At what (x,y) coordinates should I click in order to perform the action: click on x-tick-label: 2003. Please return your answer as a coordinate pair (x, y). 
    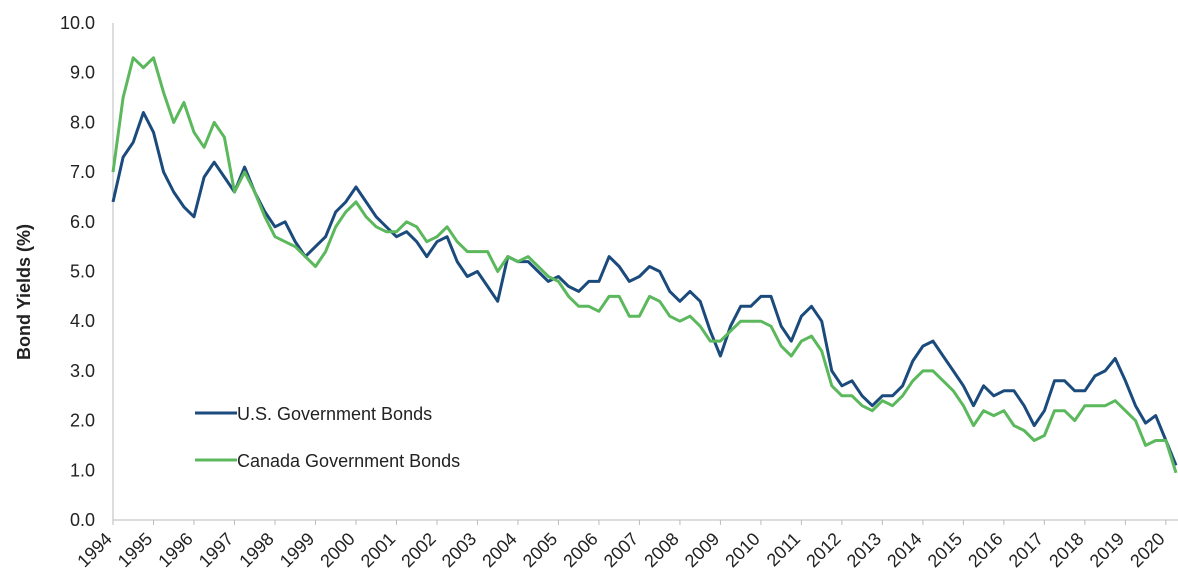
    Looking at the image, I should click on (459, 550).